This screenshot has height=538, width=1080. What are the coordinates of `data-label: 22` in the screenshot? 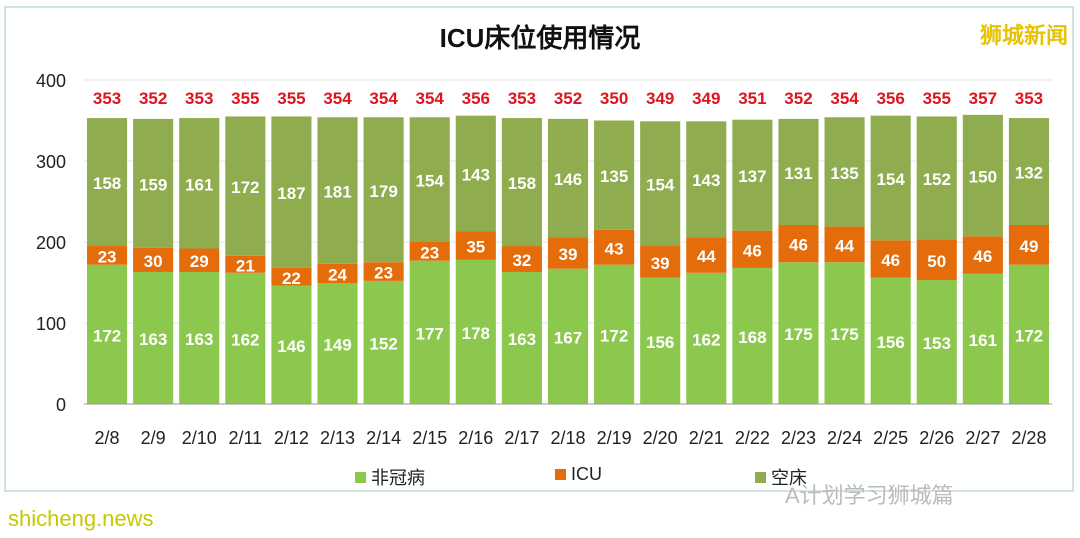 It's located at (291, 278).